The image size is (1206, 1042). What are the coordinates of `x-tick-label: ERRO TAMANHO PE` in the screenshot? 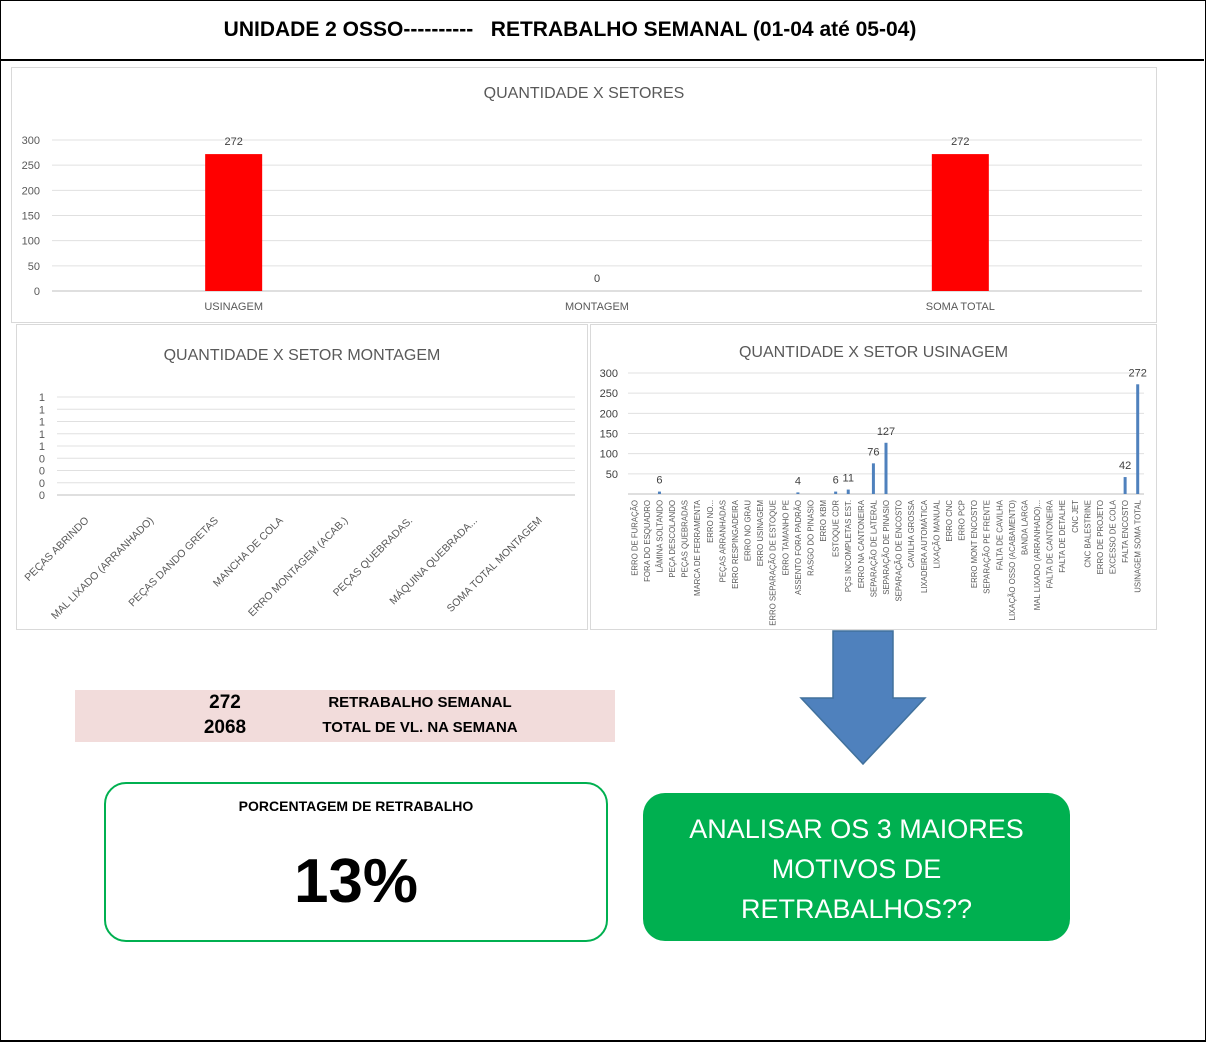 It's located at (785, 538).